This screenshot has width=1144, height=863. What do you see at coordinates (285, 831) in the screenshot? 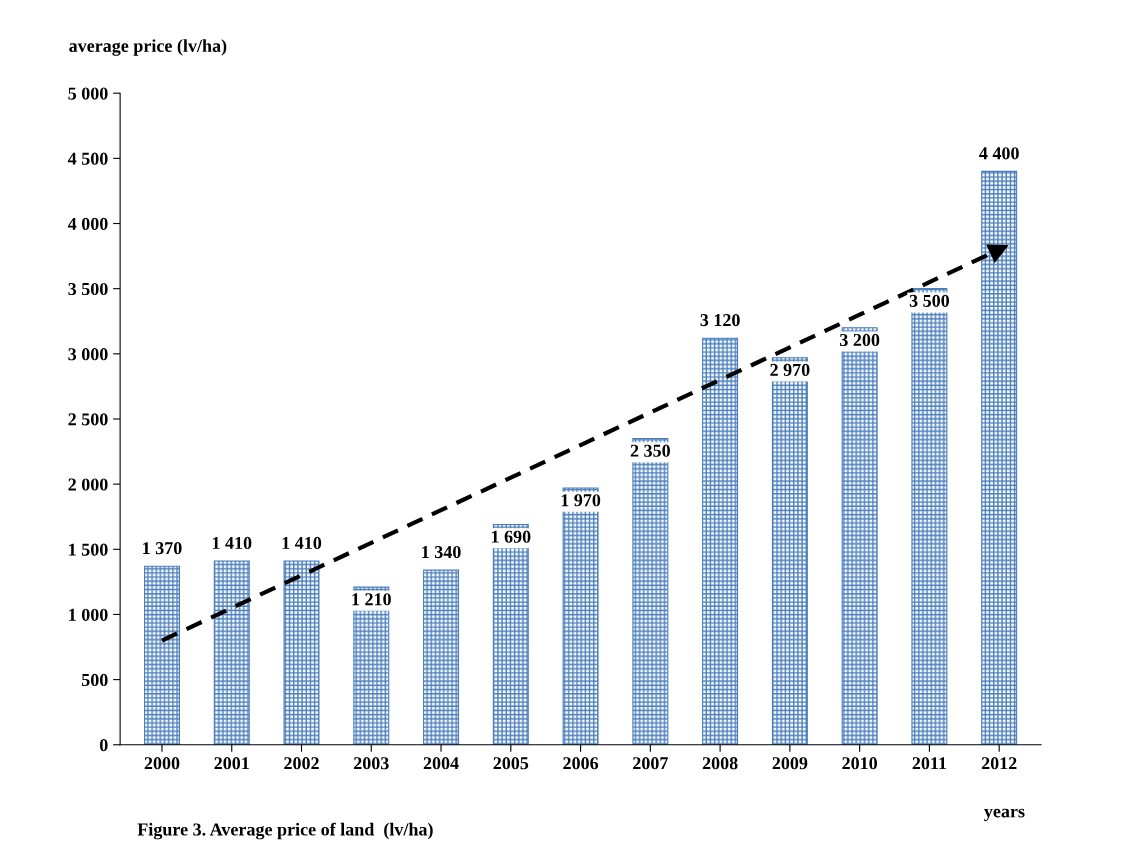
I see `text: Figure 3. Average price of land (lv/ha)` at bounding box center [285, 831].